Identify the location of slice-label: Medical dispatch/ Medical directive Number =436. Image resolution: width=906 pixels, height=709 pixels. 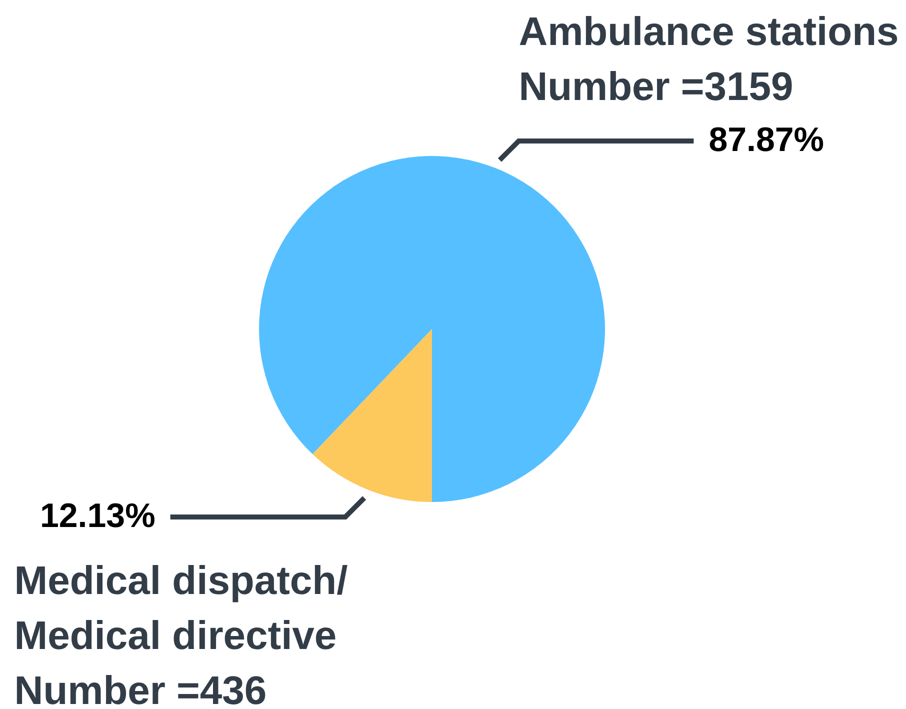
(181, 633).